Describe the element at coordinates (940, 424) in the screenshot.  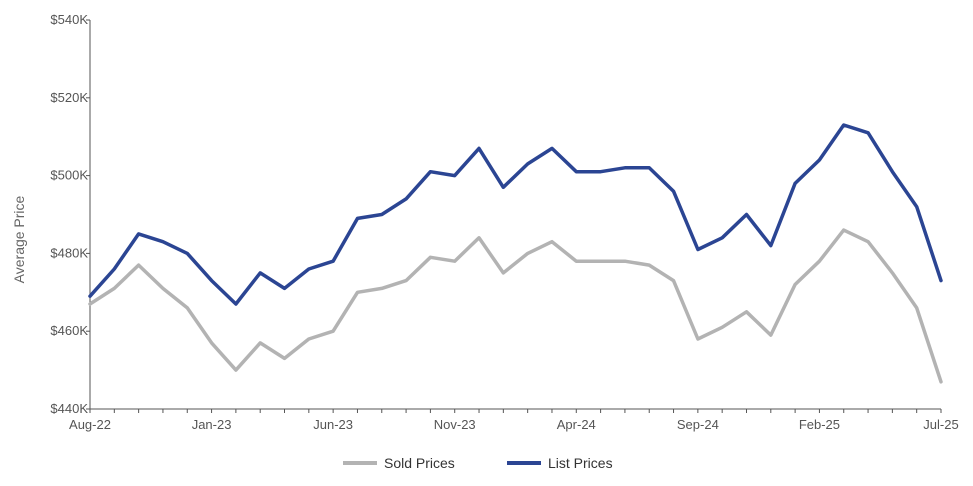
I see `x-tick-label: Jul-25` at that location.